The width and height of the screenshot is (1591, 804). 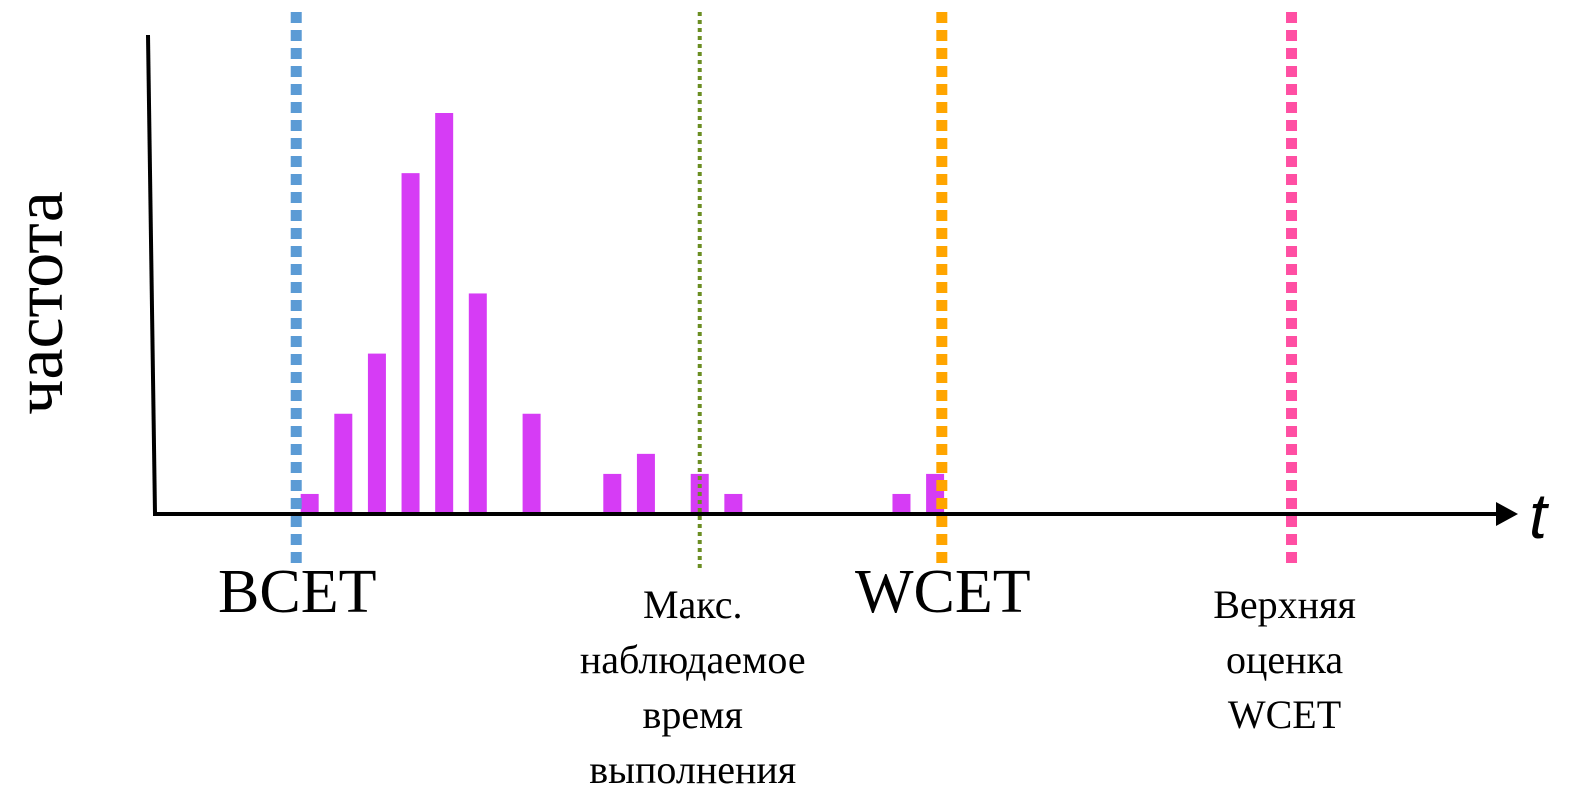 What do you see at coordinates (943, 592) in the screenshot?
I see `marker-label: WCET` at bounding box center [943, 592].